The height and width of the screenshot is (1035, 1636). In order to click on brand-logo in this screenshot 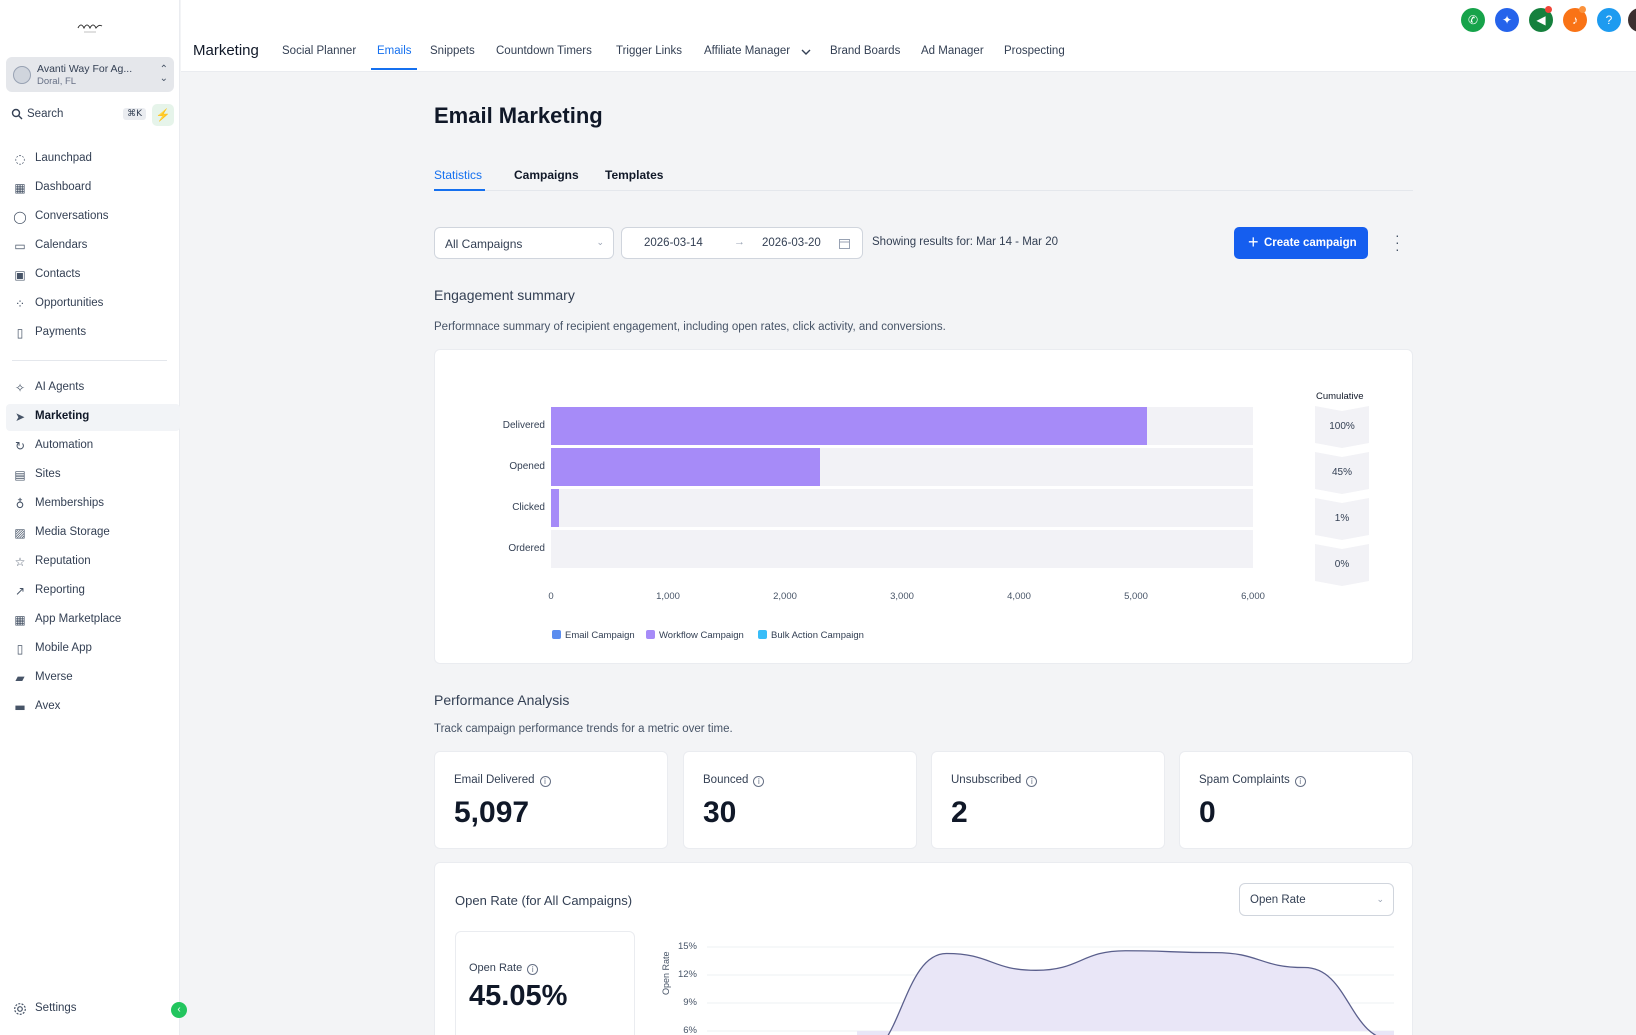, I will do `click(90, 26)`.